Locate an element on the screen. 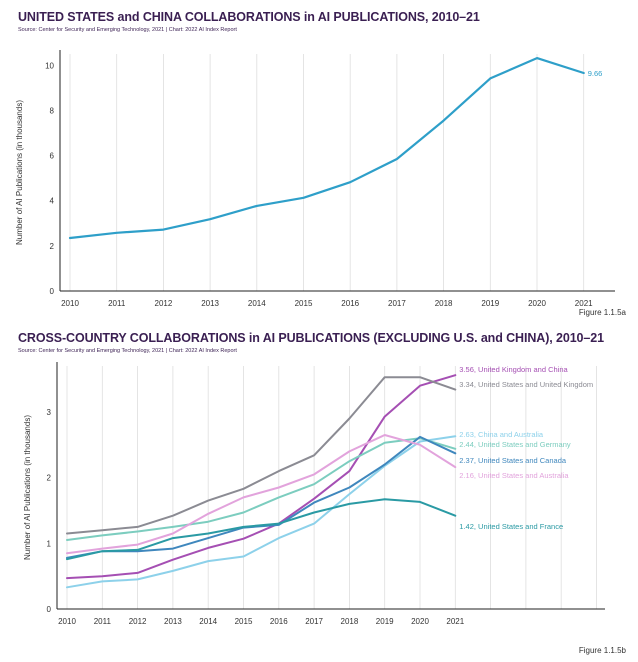  y-tick-label: 10 is located at coordinates (49, 65).